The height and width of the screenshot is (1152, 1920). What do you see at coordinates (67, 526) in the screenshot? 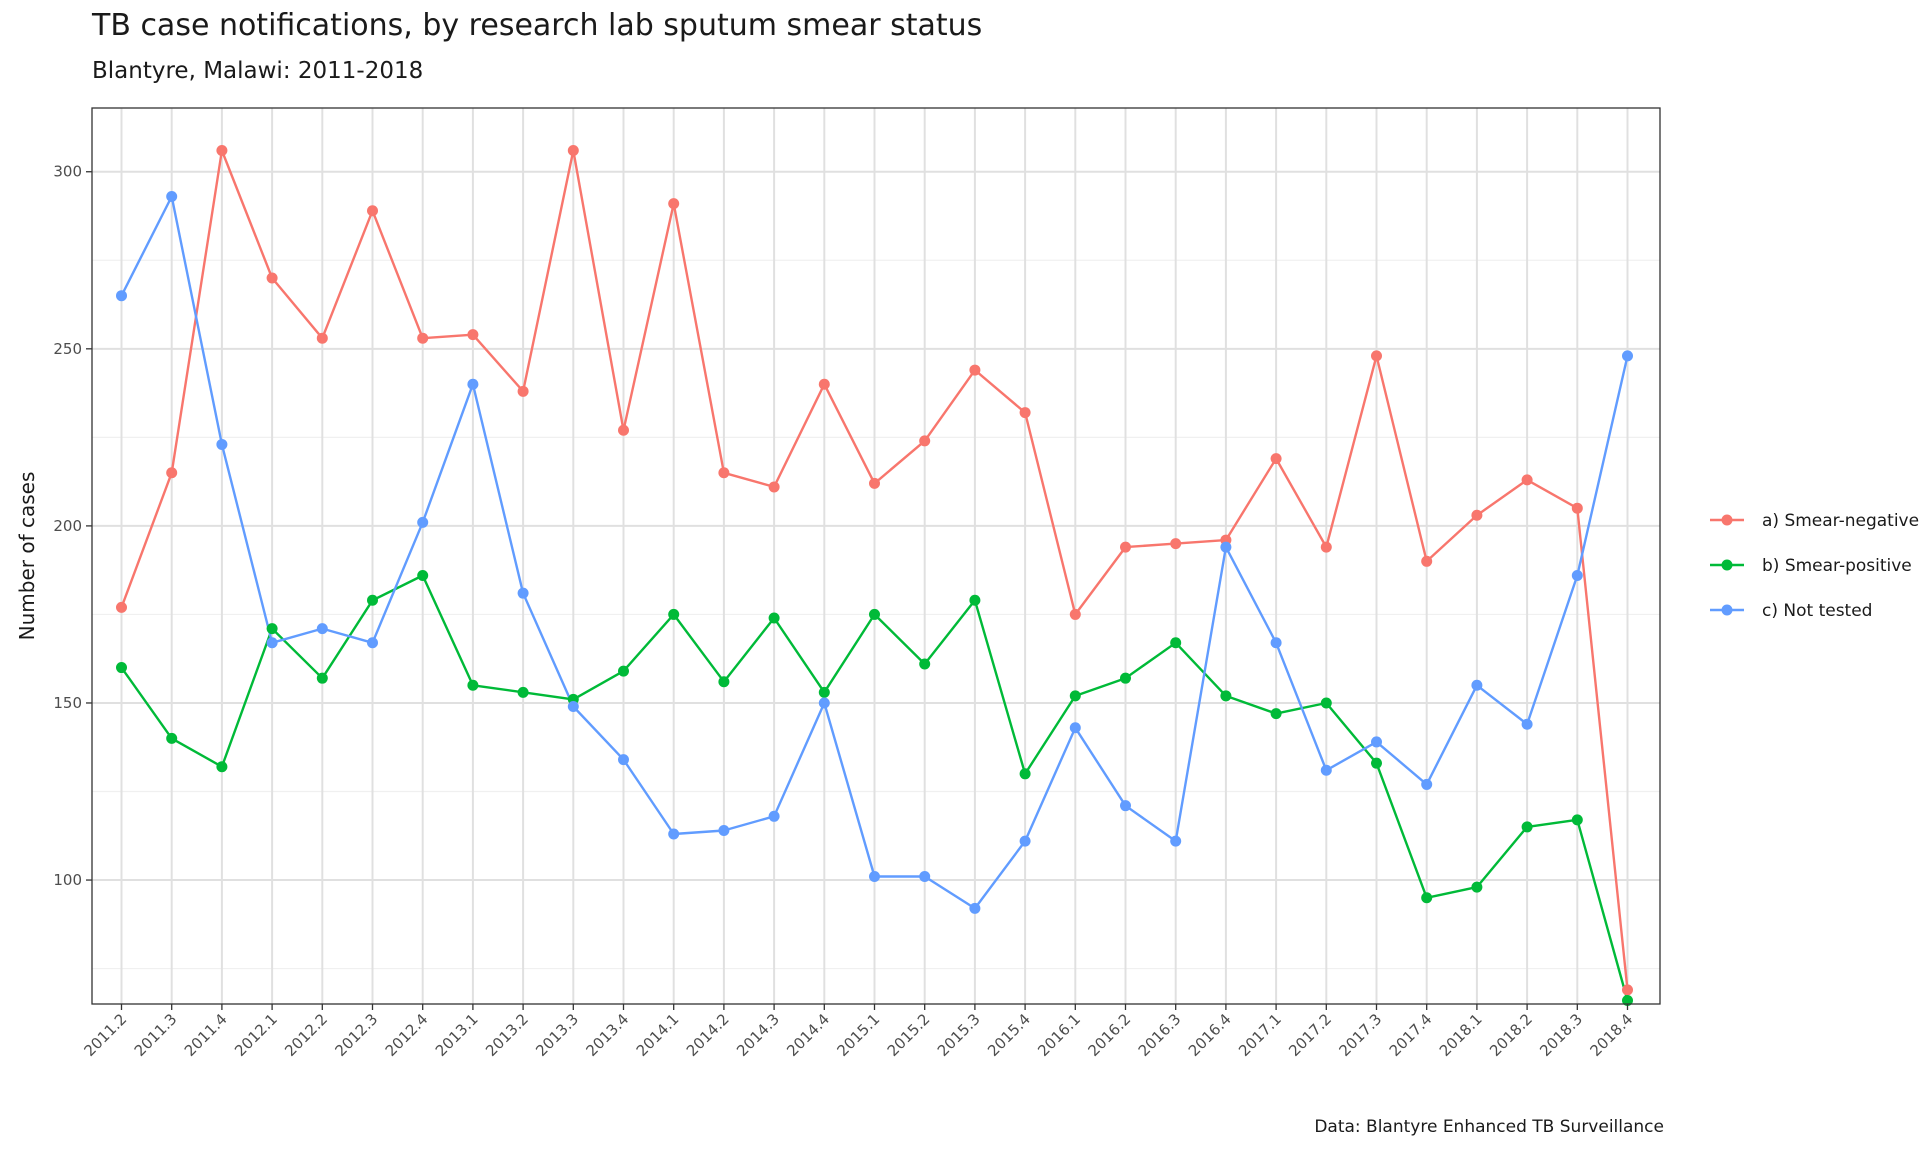
I see `y-tick-label: 200` at bounding box center [67, 526].